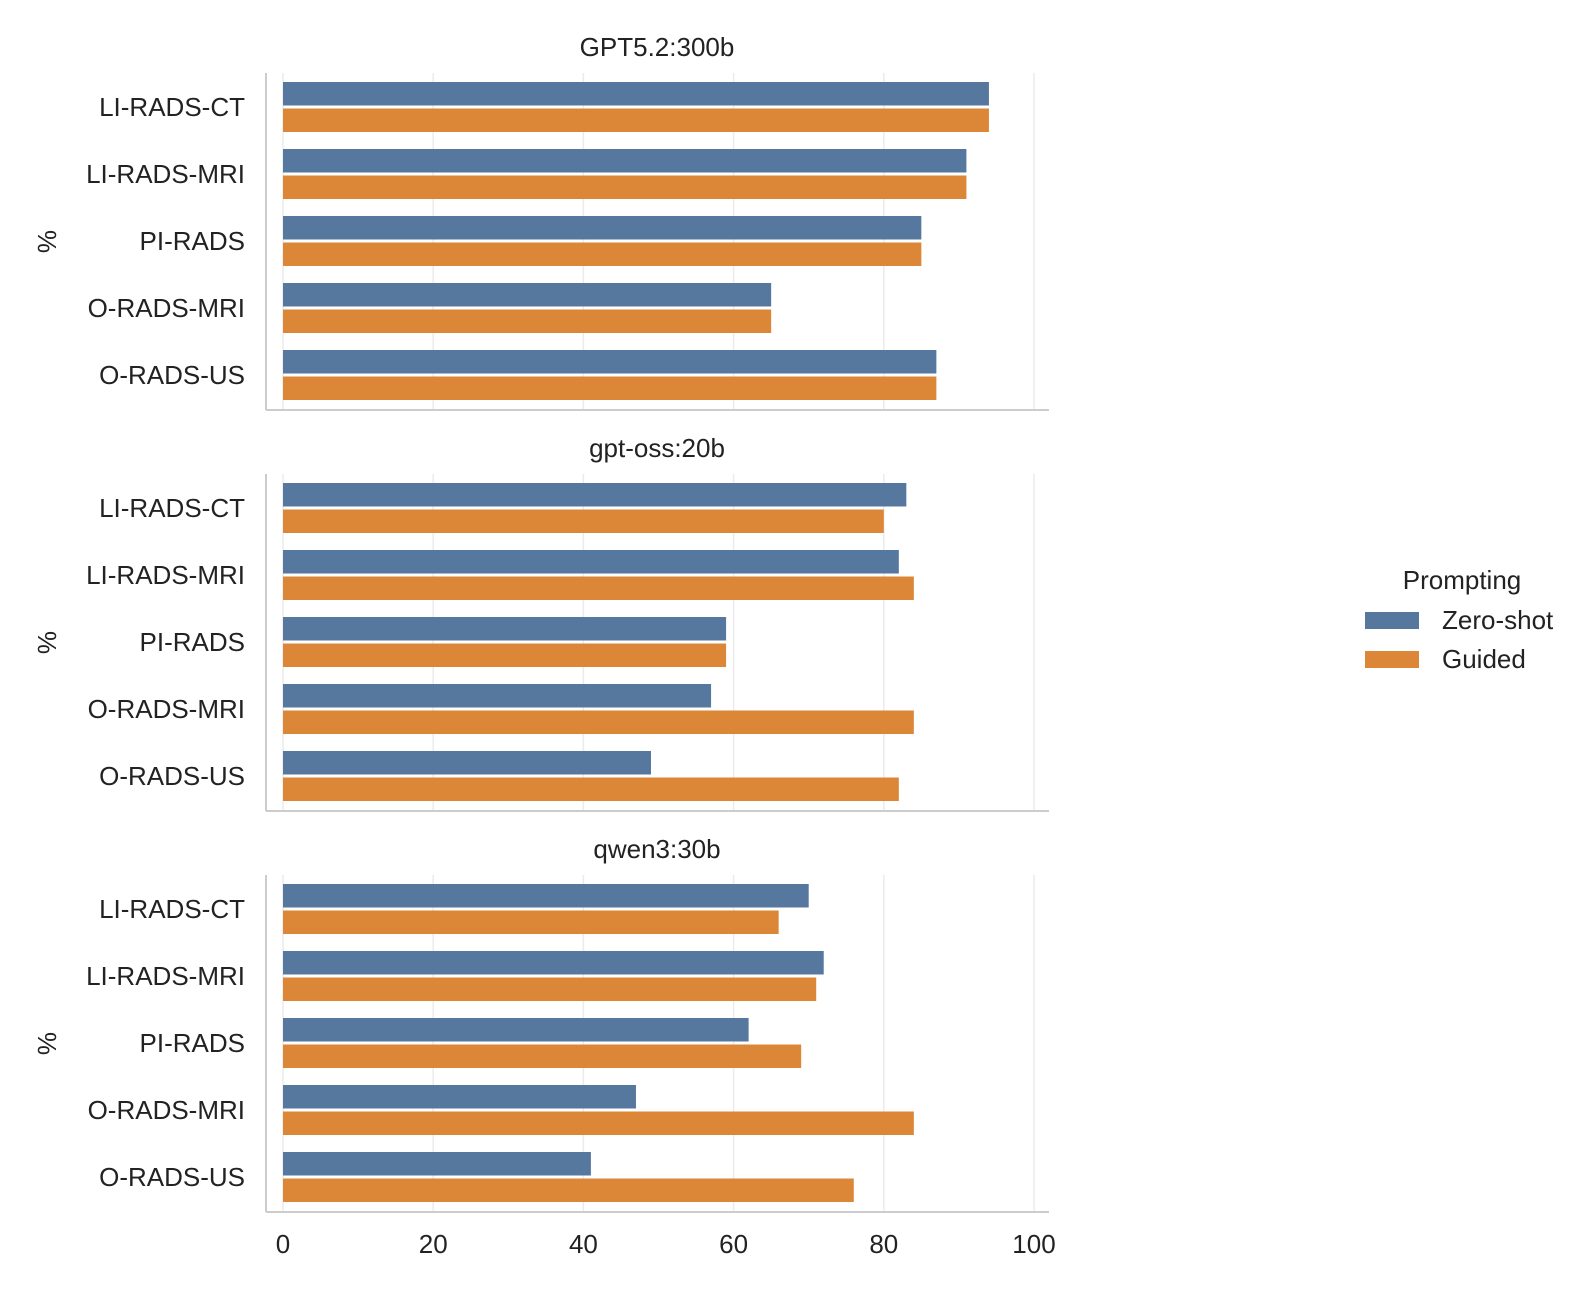  Describe the element at coordinates (656, 849) in the screenshot. I see `panel-title: qwen3:30b` at that location.